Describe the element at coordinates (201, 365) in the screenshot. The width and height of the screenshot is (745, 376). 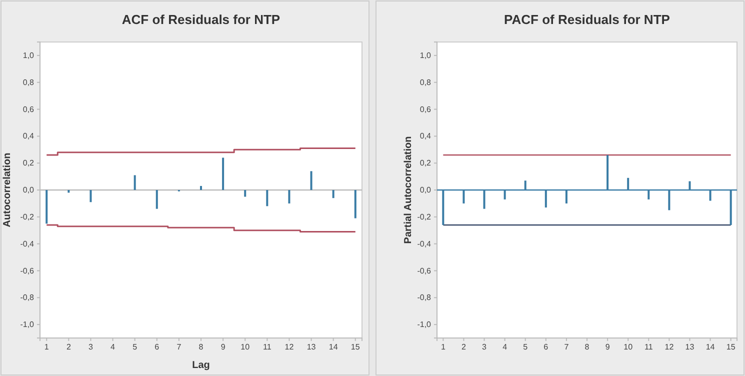
I see `x-axis-title: Lag` at that location.